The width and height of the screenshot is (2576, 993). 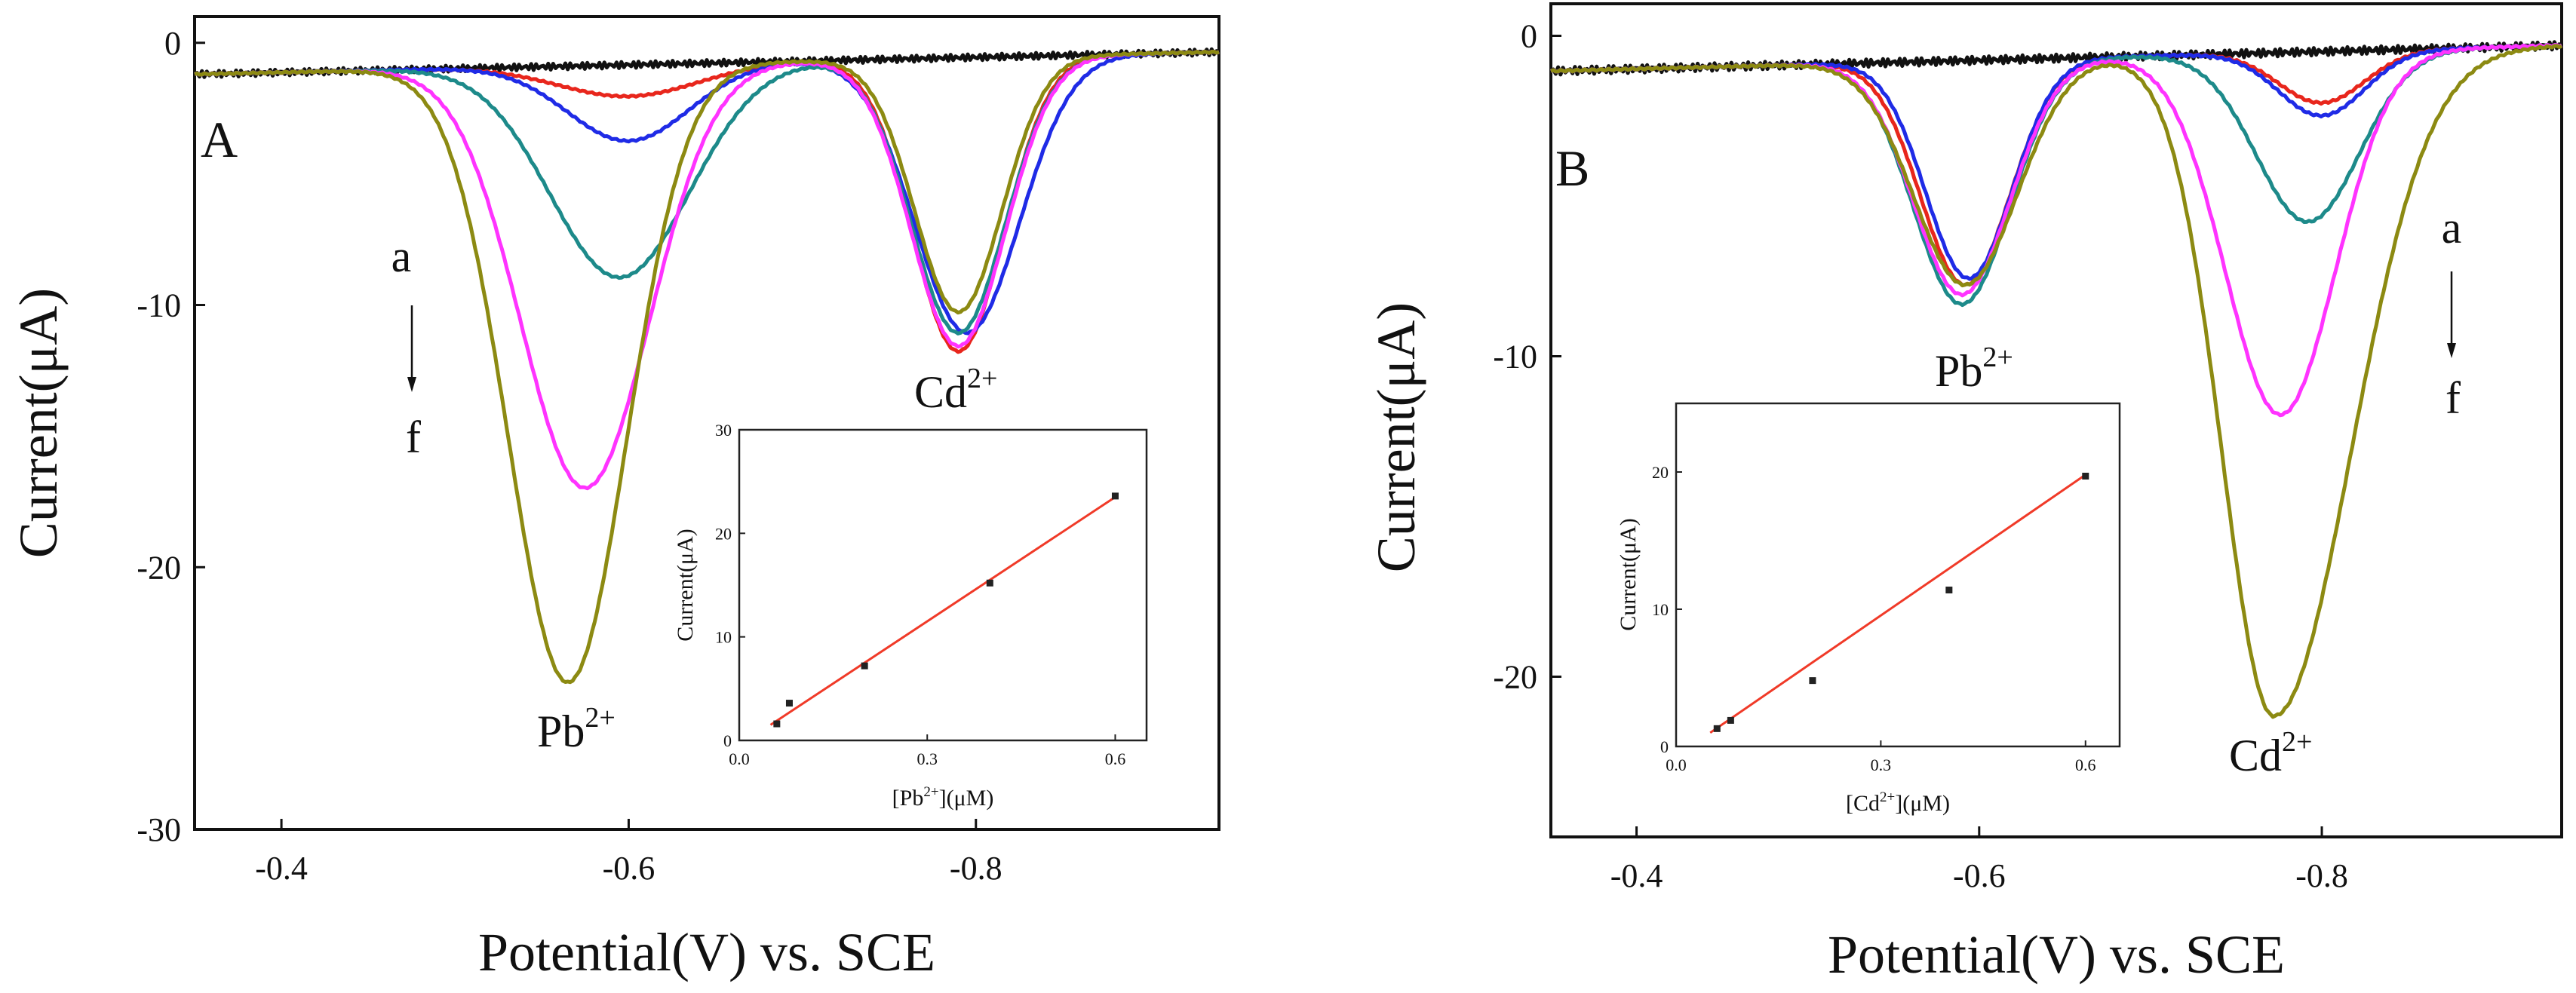 I want to click on panel-b-inset-y-ticks: 0 10 20, so click(x=1667, y=609).